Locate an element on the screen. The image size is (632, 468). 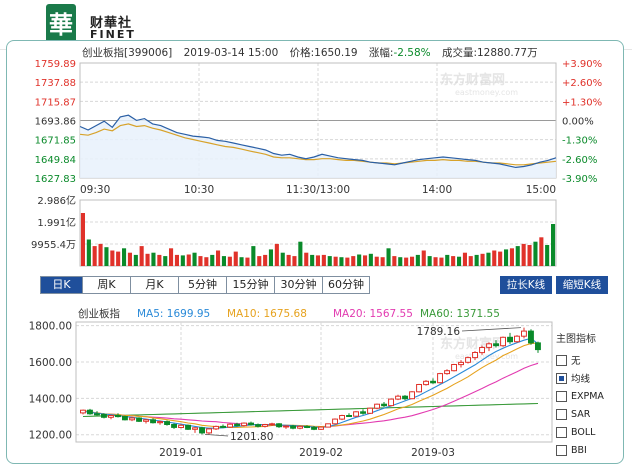
volume-chart: 2.986亿 1.991亿 9955.4万 is located at coordinates (294, 230).